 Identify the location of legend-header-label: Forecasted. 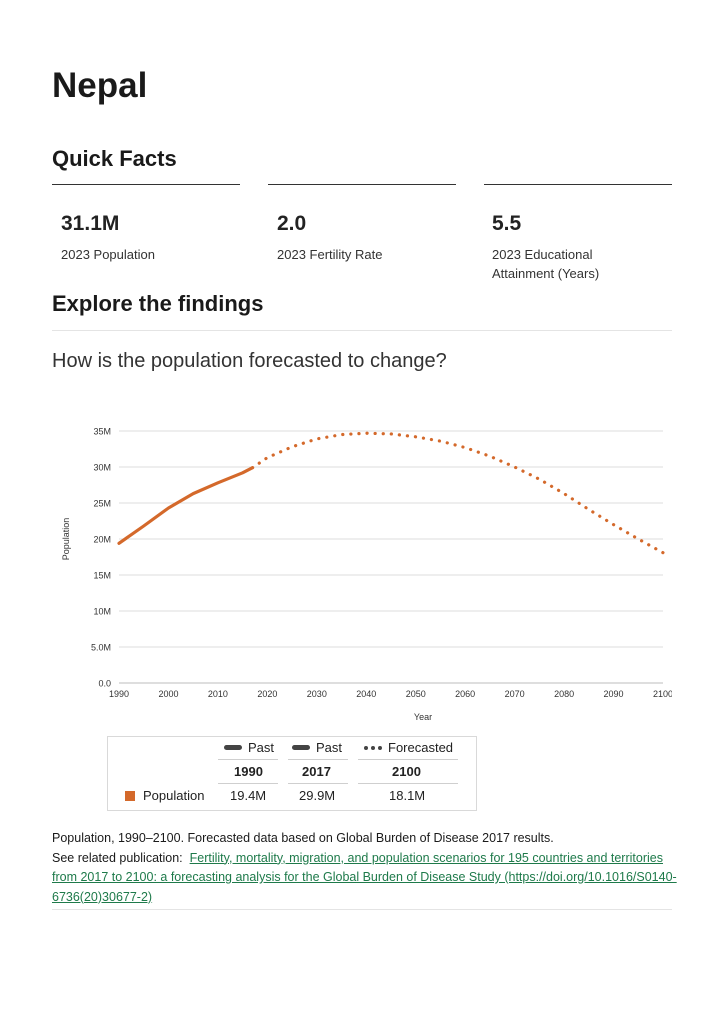
(421, 747).